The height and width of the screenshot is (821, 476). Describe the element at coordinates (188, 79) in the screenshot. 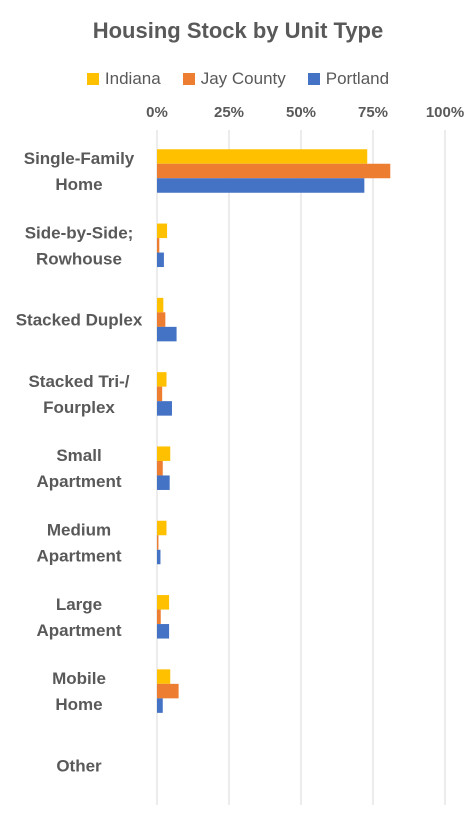

I see `legend-swatch-jay-county` at that location.